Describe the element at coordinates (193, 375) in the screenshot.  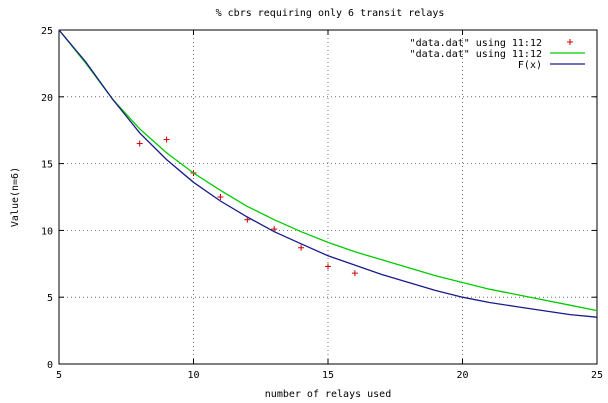
I see `x-tick-label: 10` at that location.